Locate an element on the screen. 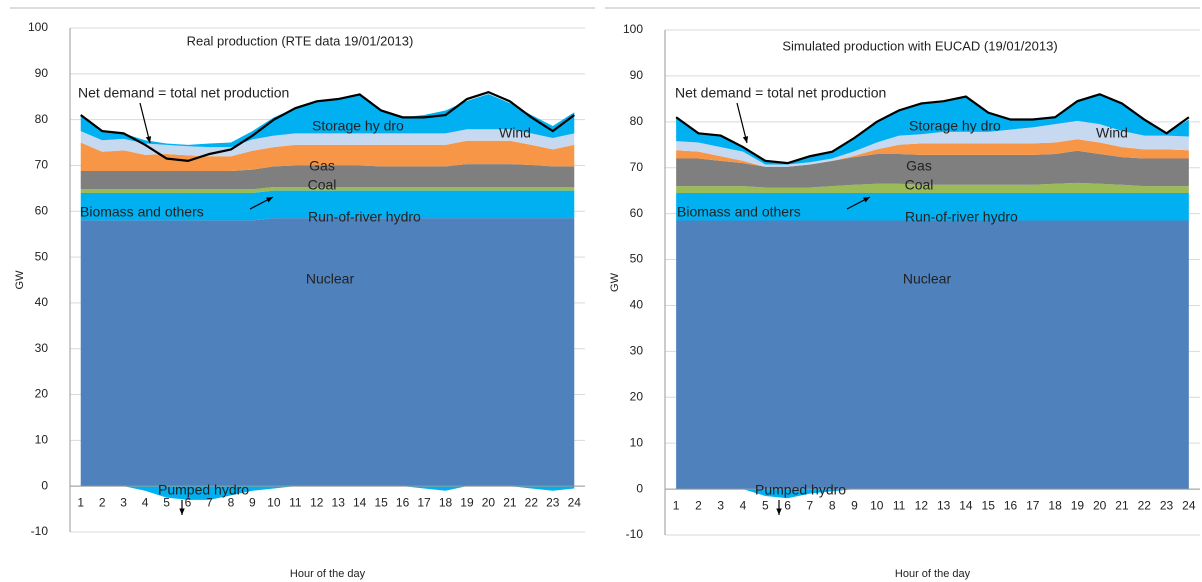 The image size is (1202, 582). y-tick-label: 90 is located at coordinates (42, 73).